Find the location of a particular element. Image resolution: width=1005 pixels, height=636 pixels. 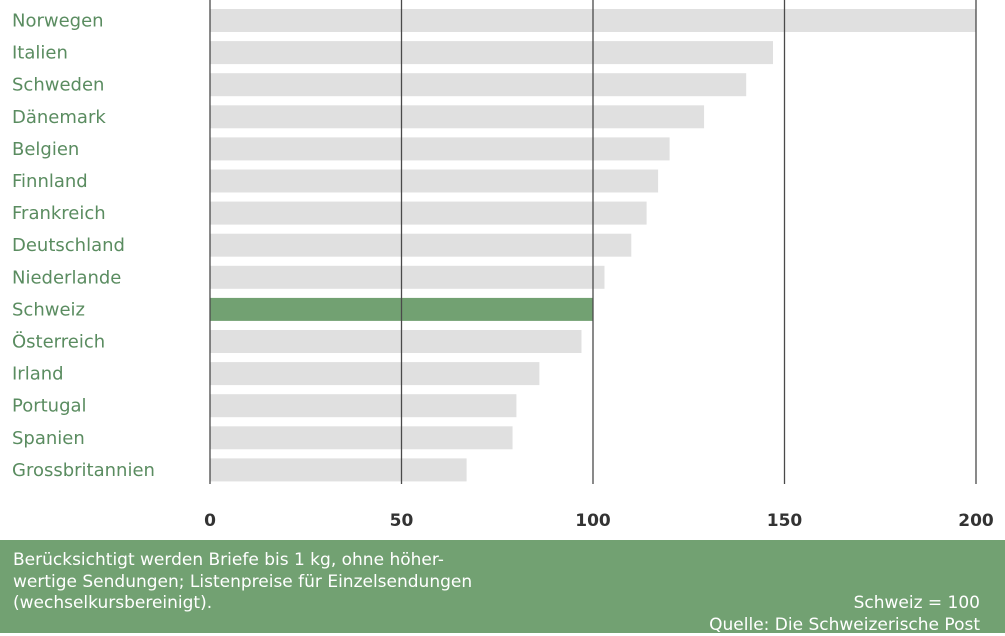

category-label: Schweiz is located at coordinates (48, 309).